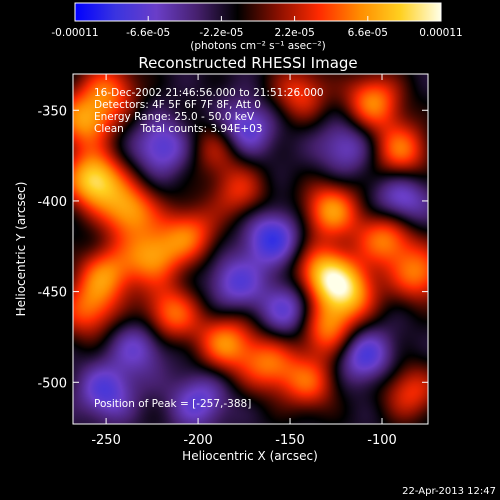  Describe the element at coordinates (177, 105) in the screenshot. I see `info-line-detectors: Detectors: 4F 5F 6F 7F 8F, Att 0` at that location.